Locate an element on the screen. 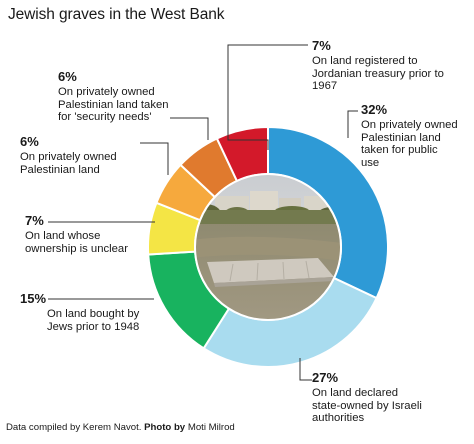 The height and width of the screenshot is (444, 474). leader-line-6-security is located at coordinates (189, 128).